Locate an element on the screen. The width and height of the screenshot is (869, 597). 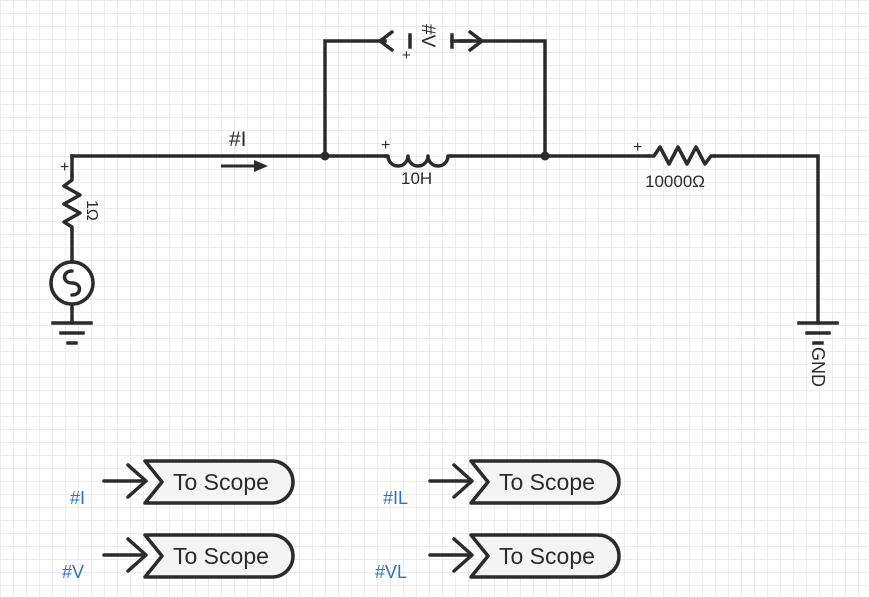
ground-right: GND is located at coordinates (818, 354).